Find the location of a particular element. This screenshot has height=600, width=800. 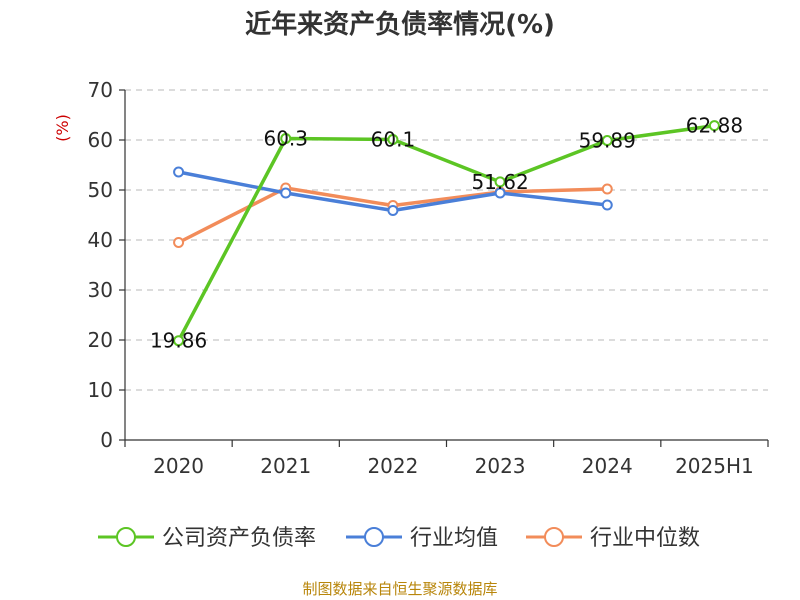

y-tick-label: 70 is located at coordinates (100, 90).